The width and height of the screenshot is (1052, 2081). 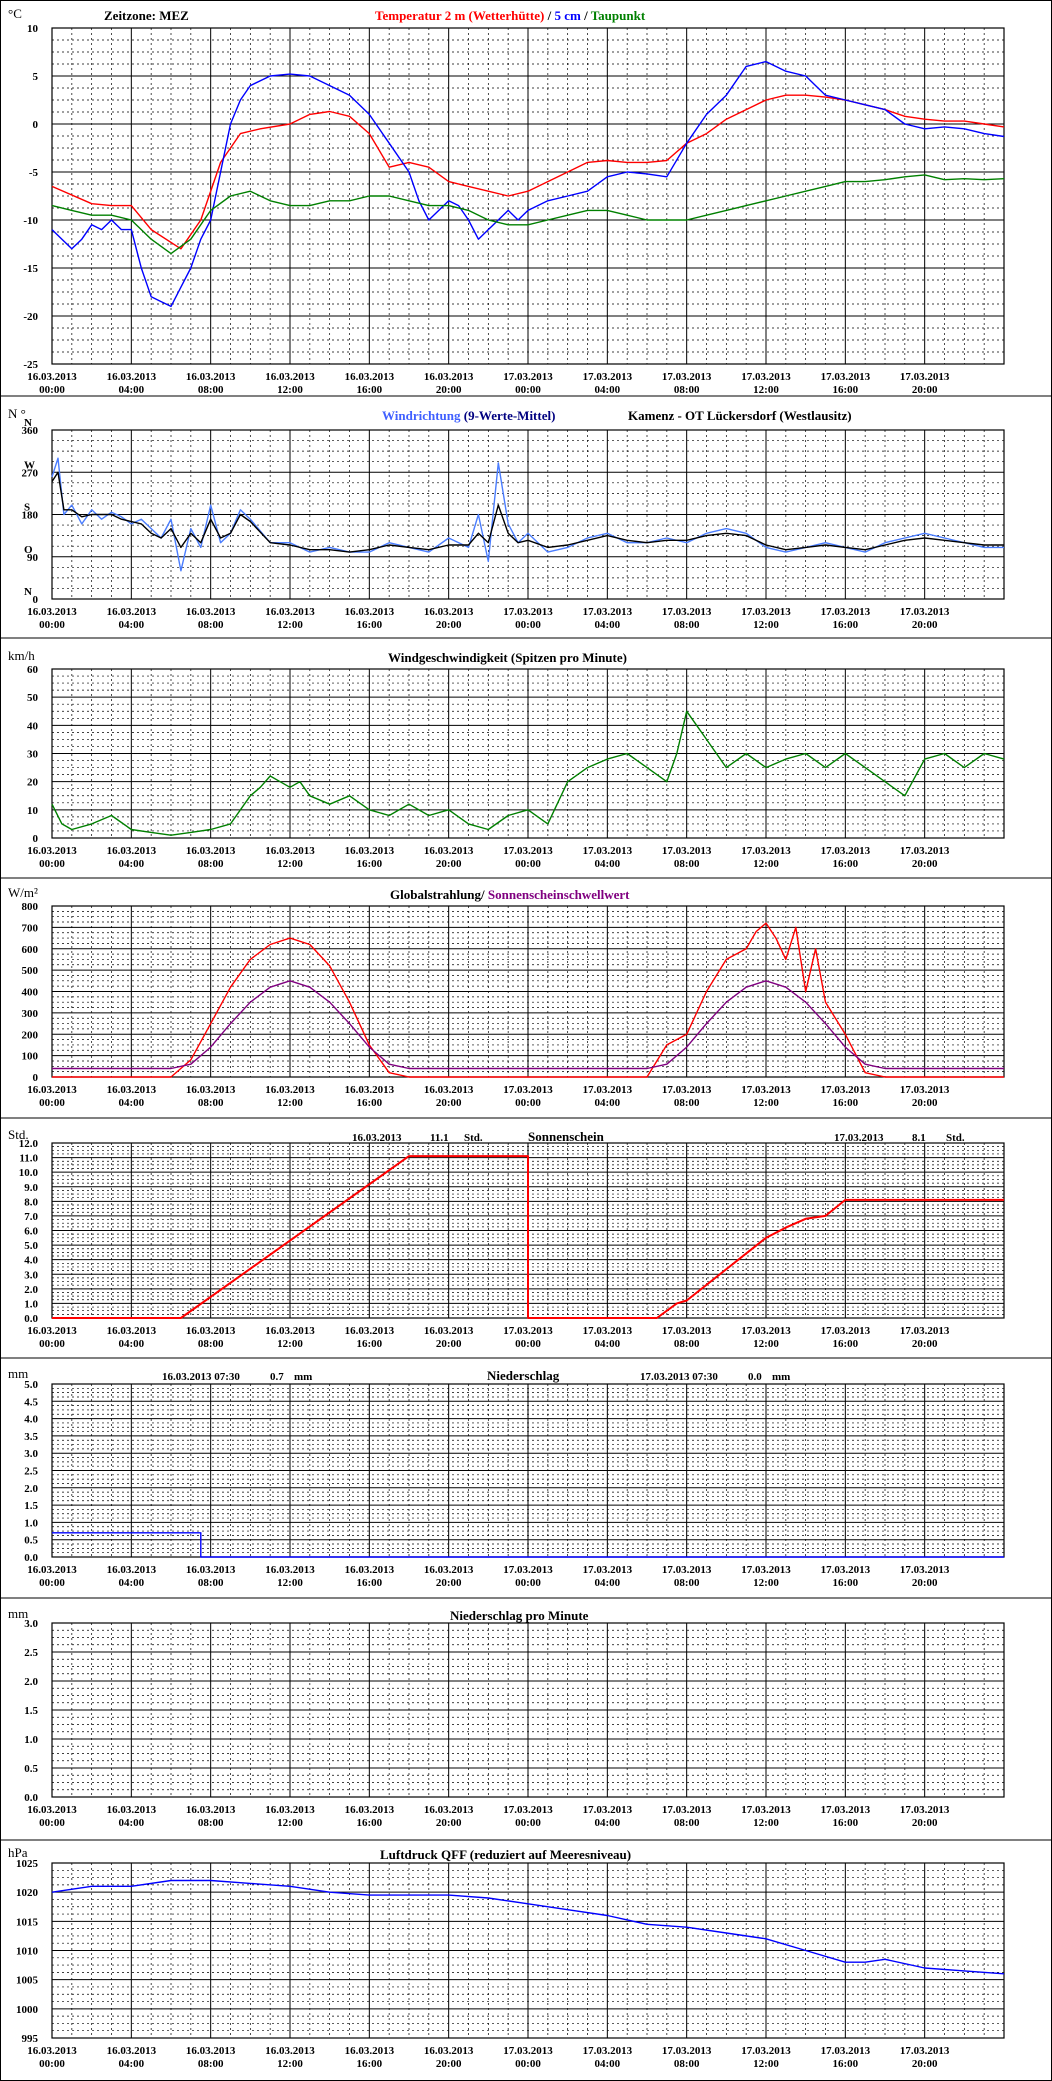 What do you see at coordinates (508, 415) in the screenshot?
I see `chart-title-part: (9-Werte-Mittel)` at bounding box center [508, 415].